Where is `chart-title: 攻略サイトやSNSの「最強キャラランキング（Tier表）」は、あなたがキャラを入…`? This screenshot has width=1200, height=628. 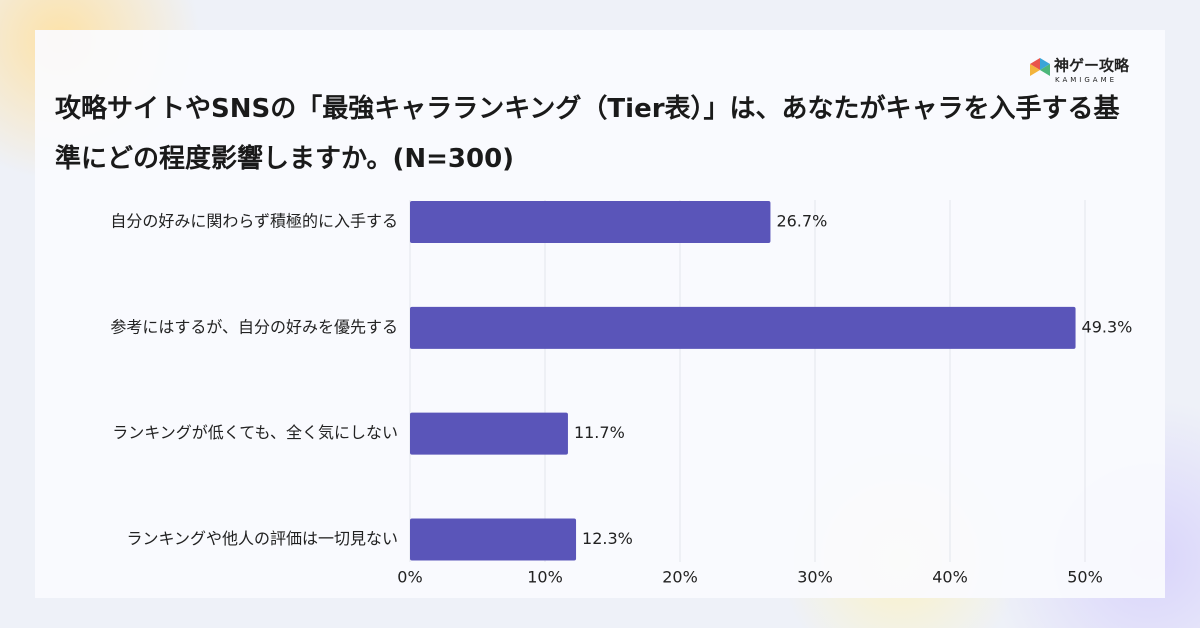 chart-title: 攻略サイトやSNSの「最強キャラランキング（Tier表）」は、あなたがキャラを入… is located at coordinates (587, 134).